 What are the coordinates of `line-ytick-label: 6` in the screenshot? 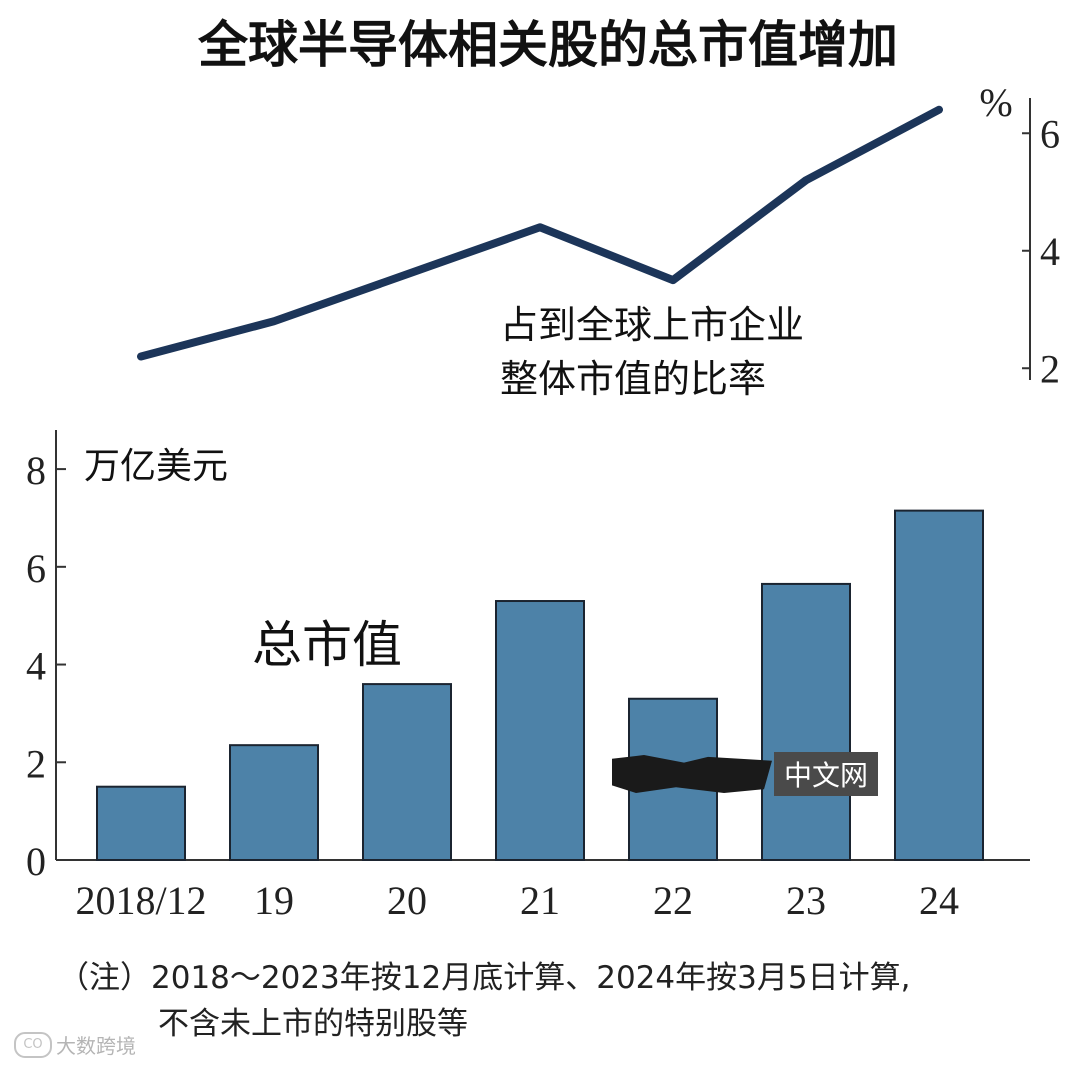 It's located at (1050, 133).